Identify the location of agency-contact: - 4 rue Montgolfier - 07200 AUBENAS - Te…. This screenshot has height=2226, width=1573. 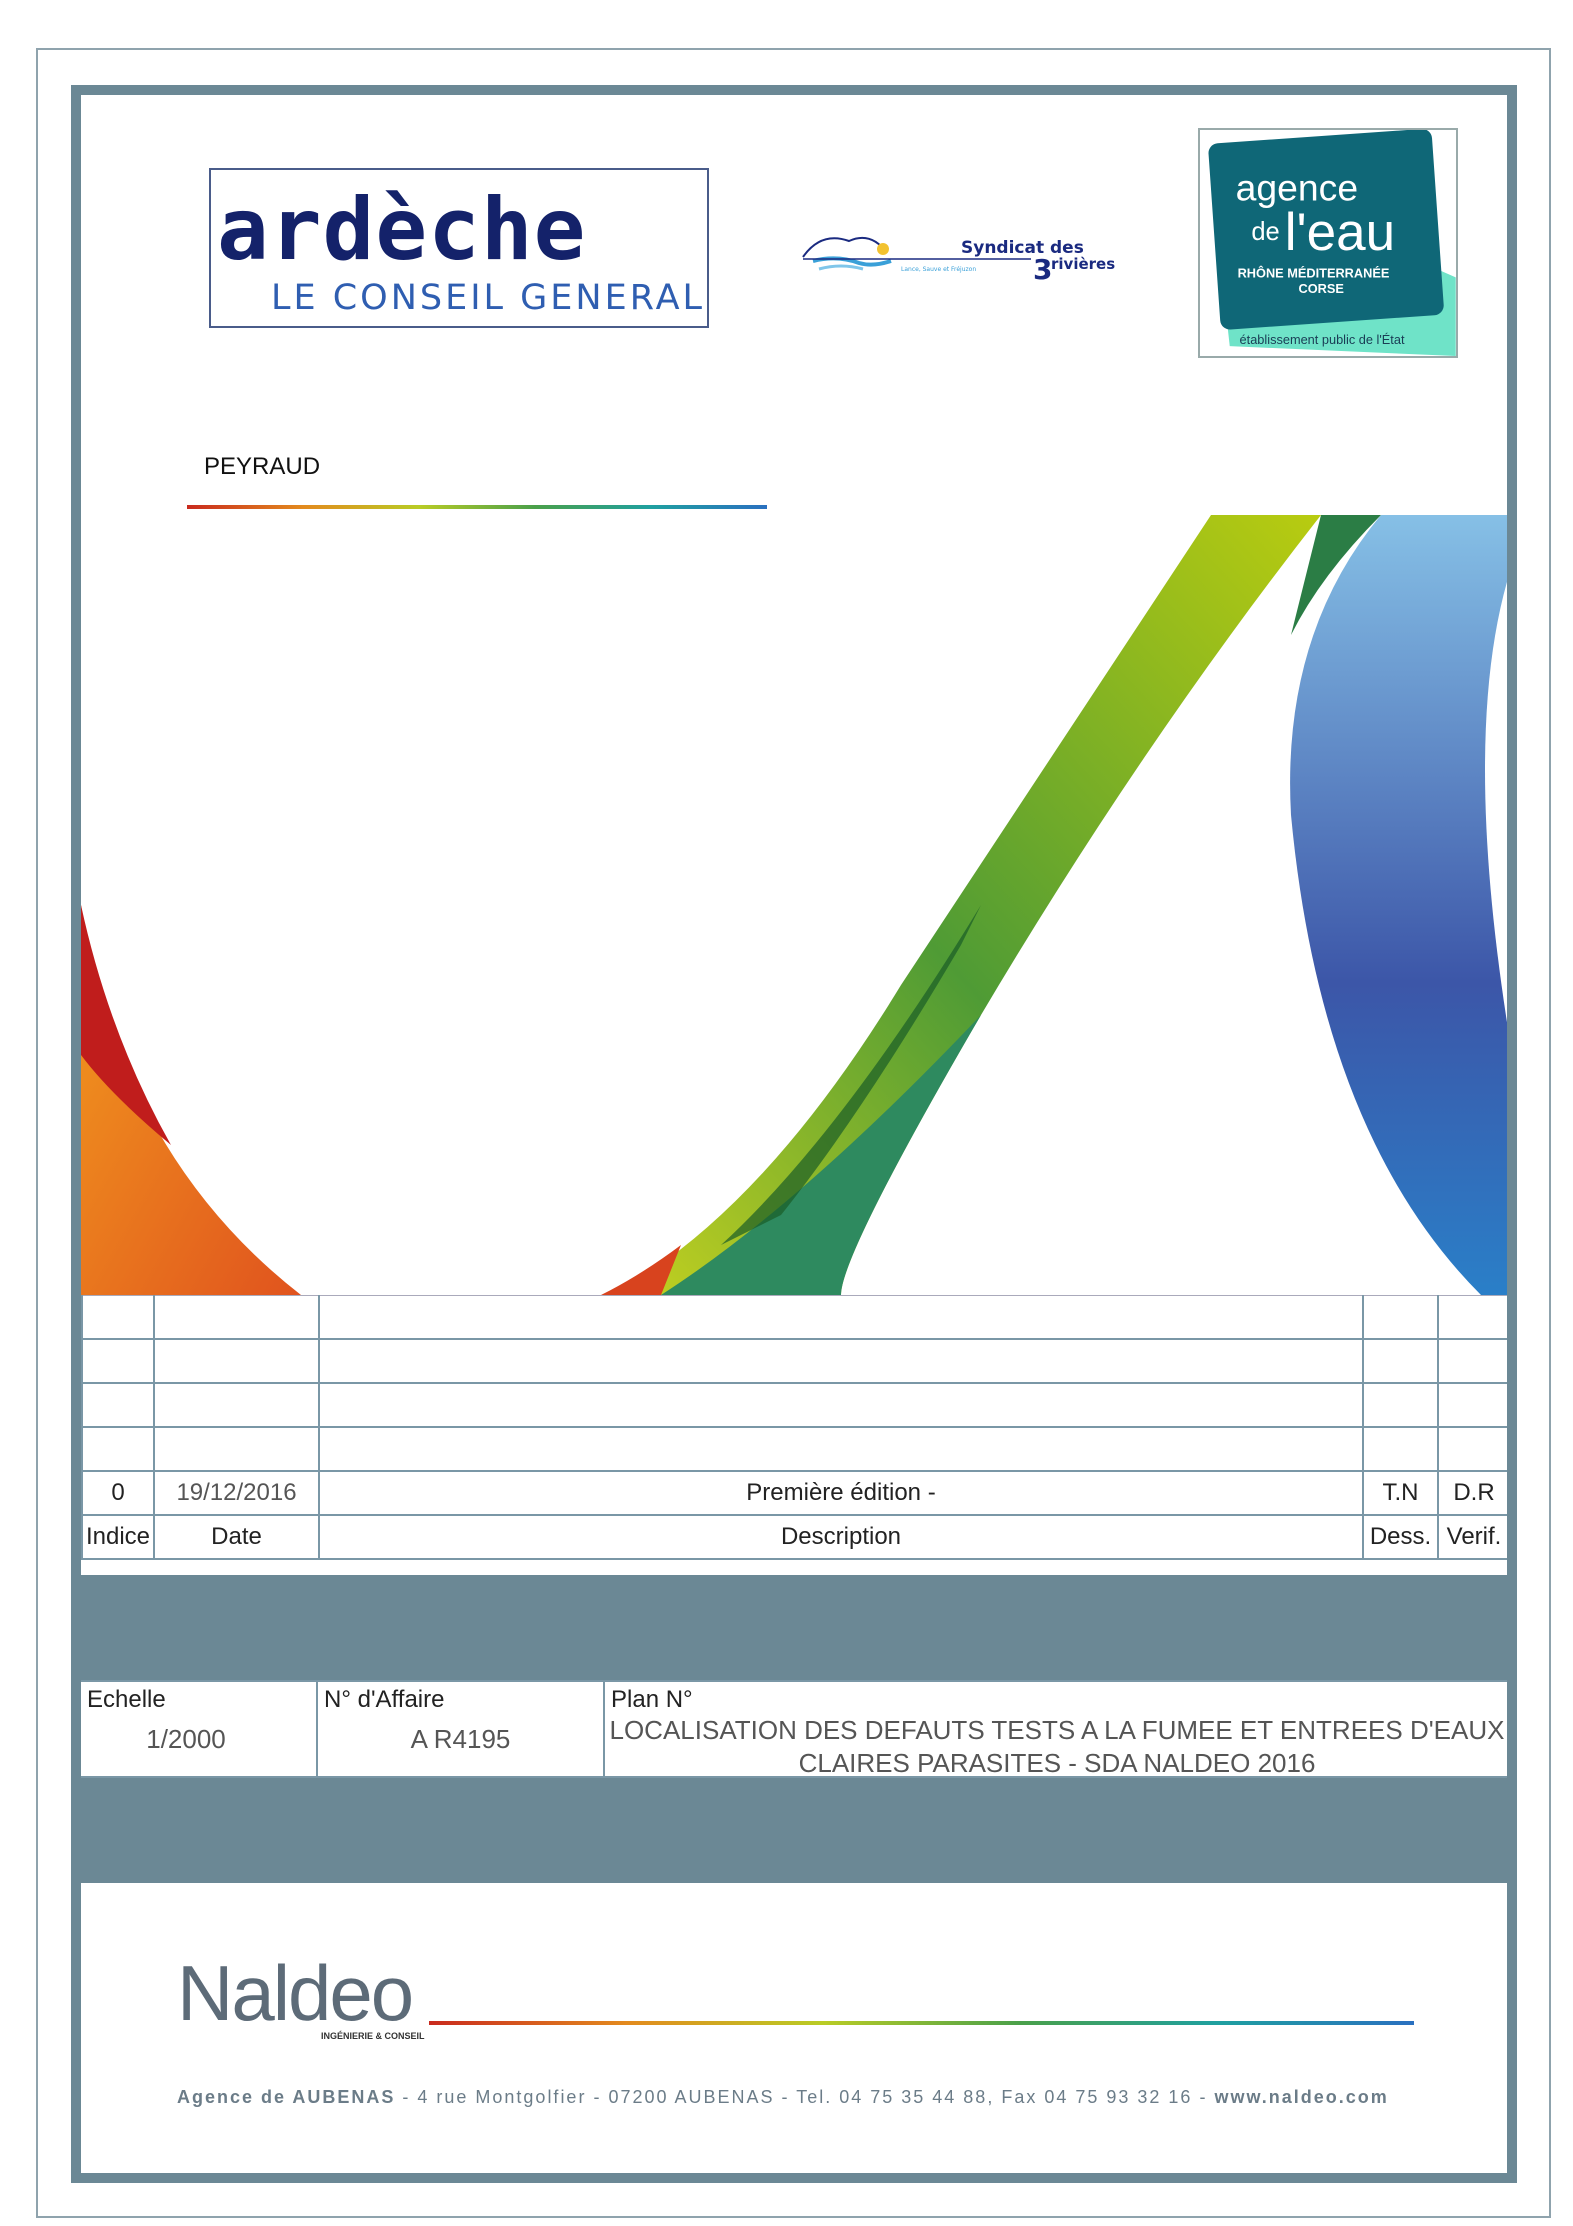
(805, 2097).